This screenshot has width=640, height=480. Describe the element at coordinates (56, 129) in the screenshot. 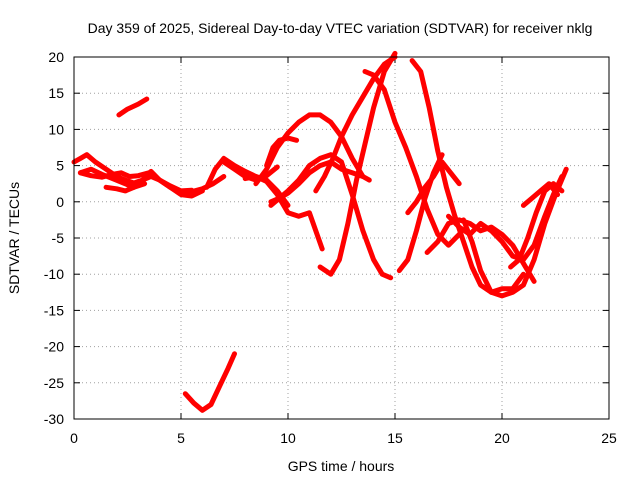

I see `y-tick-label: 10` at that location.